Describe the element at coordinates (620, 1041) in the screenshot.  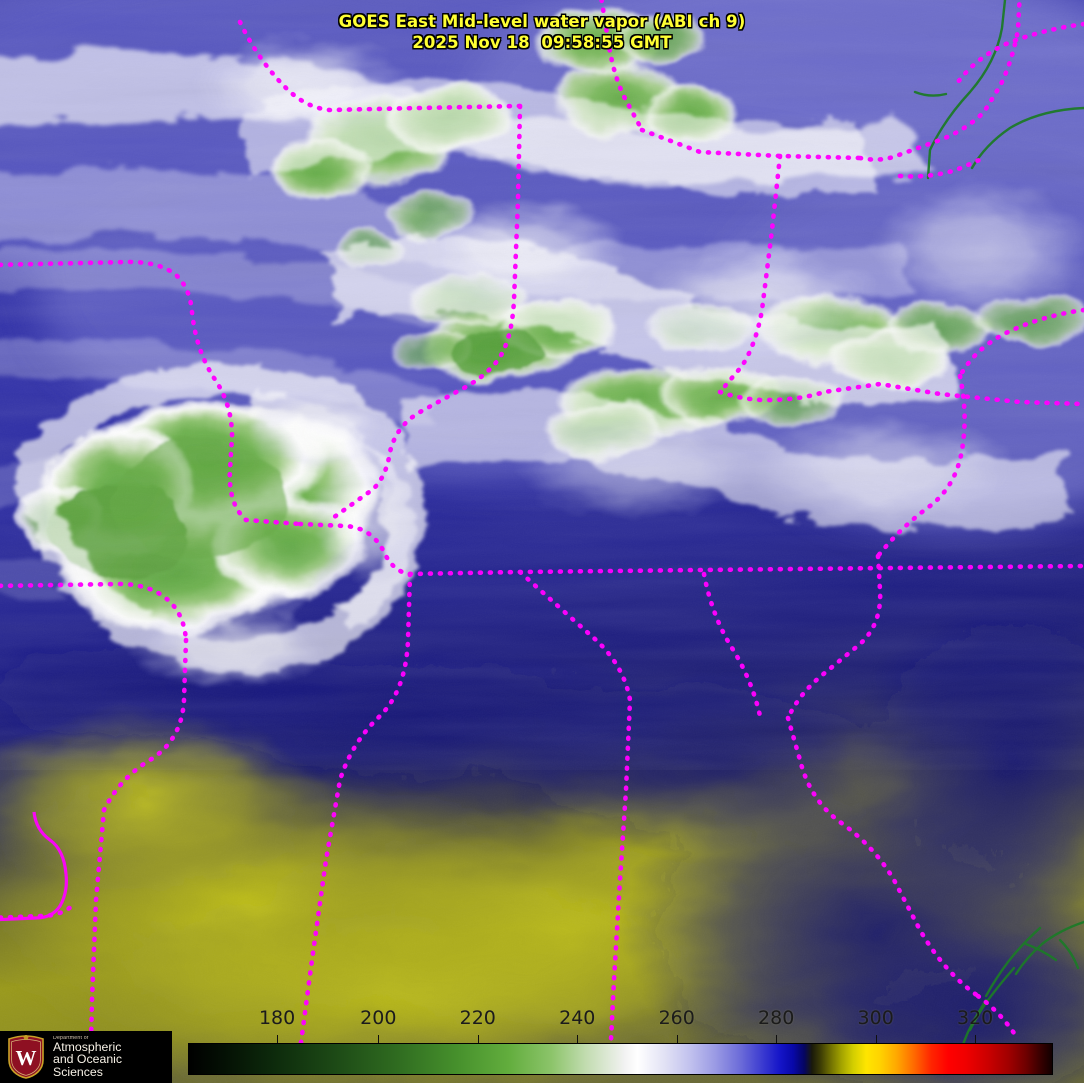
I see `colorbar: 180 200 220 240 260 280 300 320` at that location.